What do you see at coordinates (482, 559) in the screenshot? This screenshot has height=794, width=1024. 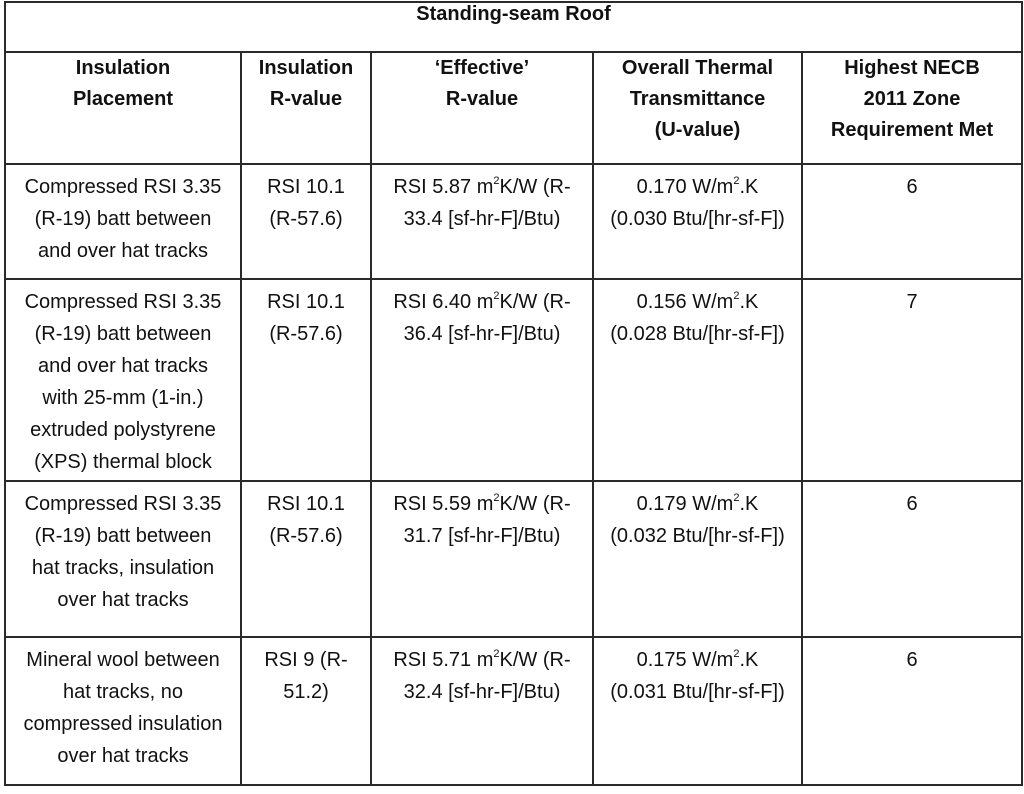 I see `cell-effective-r: RSI 5.59 m2K/W (R- 31.7 [sf-hr-F]/Btu)` at bounding box center [482, 559].